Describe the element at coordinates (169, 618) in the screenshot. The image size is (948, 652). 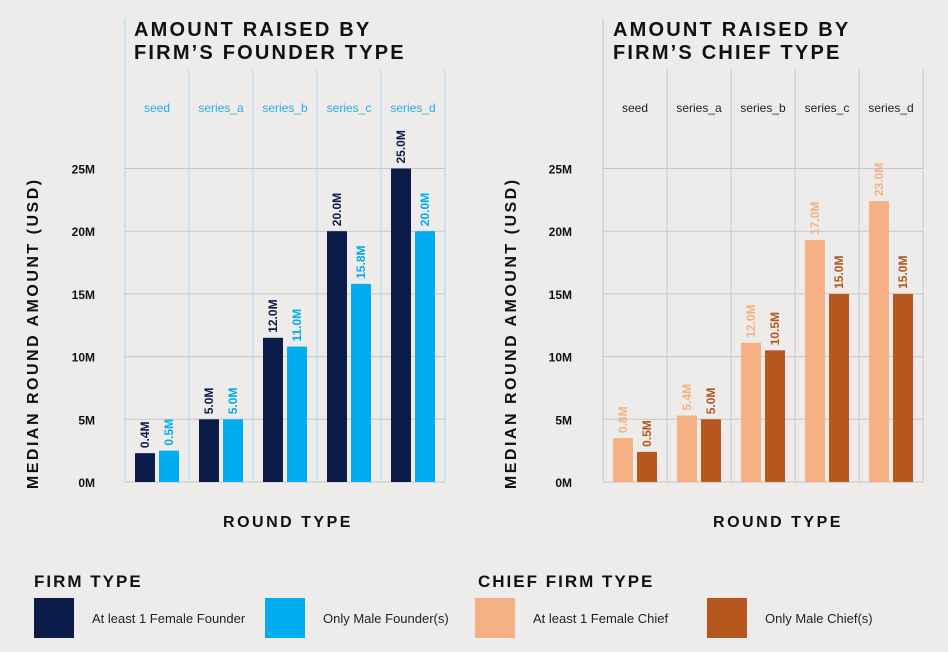
I see `legend-label: At least 1 Female Founder` at that location.